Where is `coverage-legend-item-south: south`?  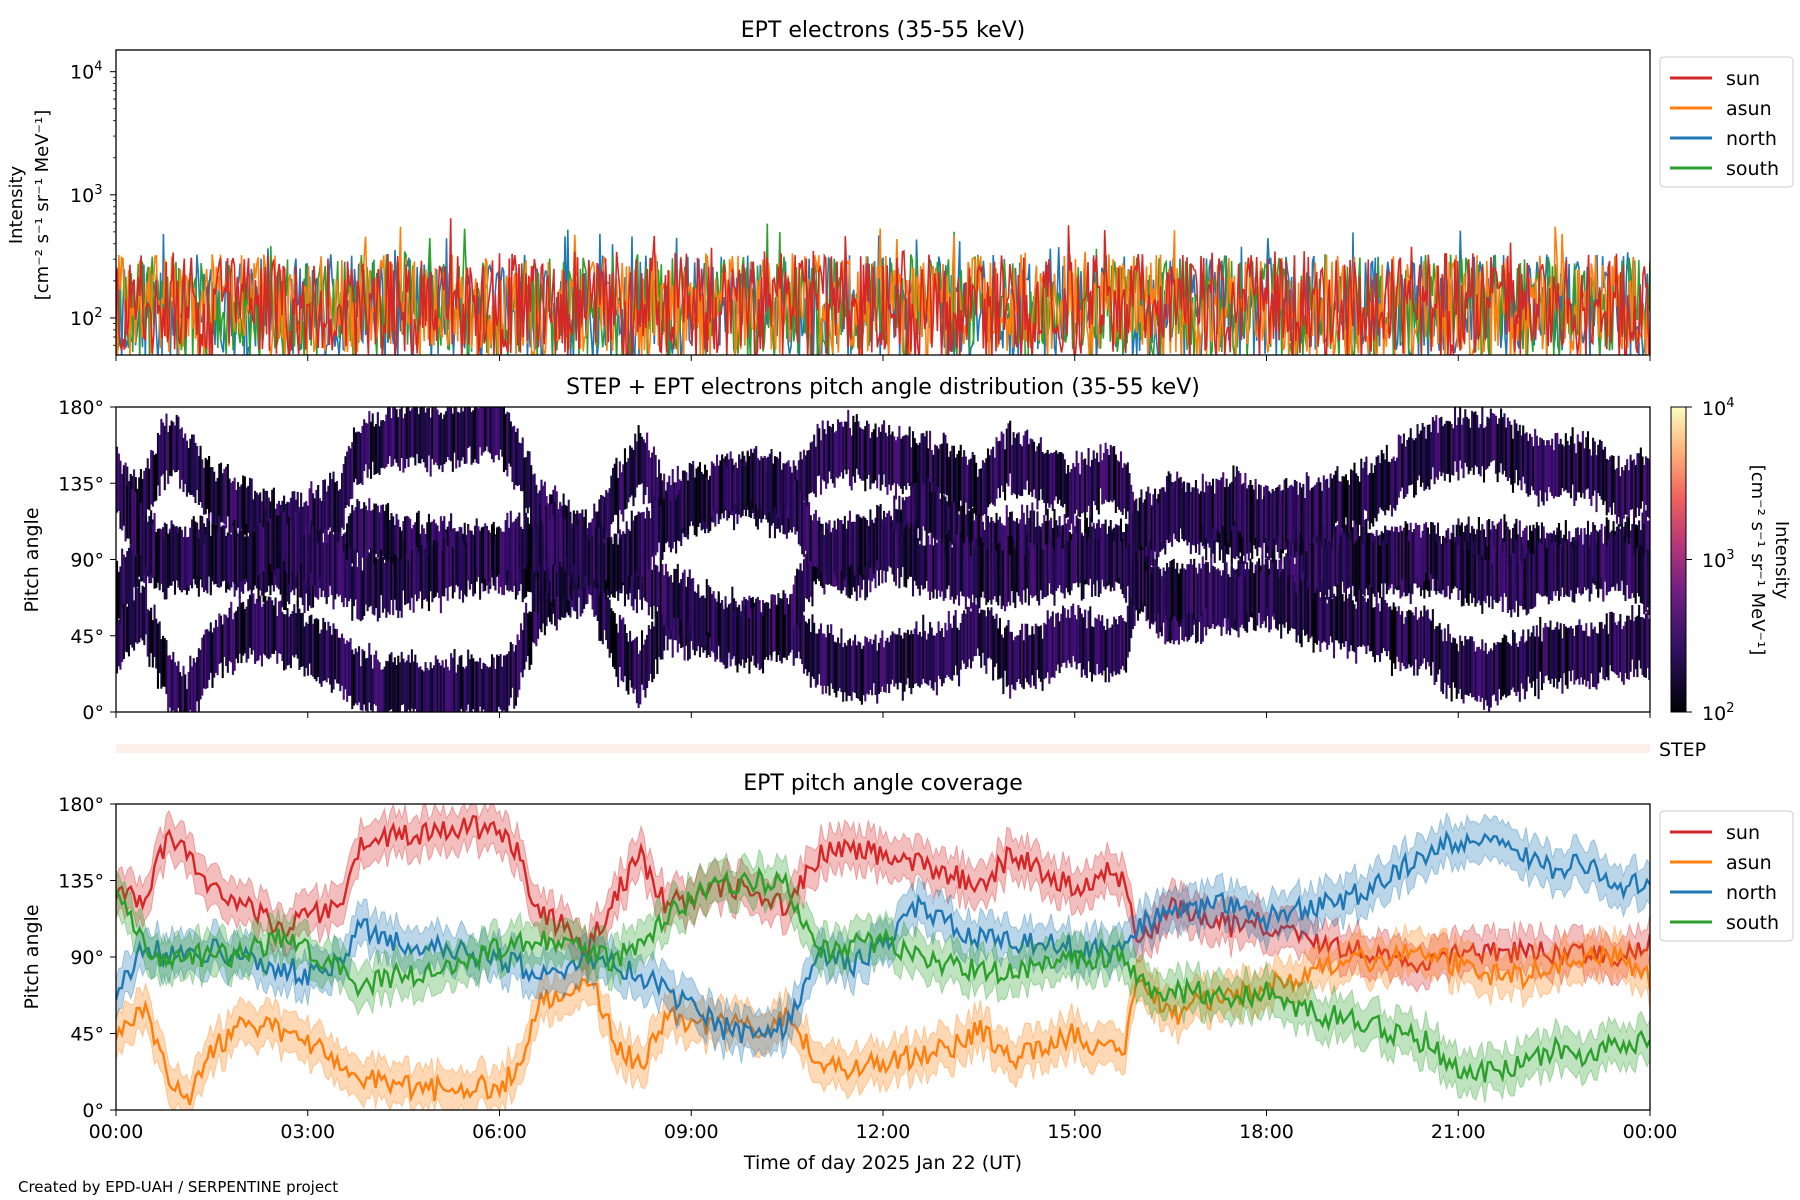 coverage-legend-item-south: south is located at coordinates (1724, 923).